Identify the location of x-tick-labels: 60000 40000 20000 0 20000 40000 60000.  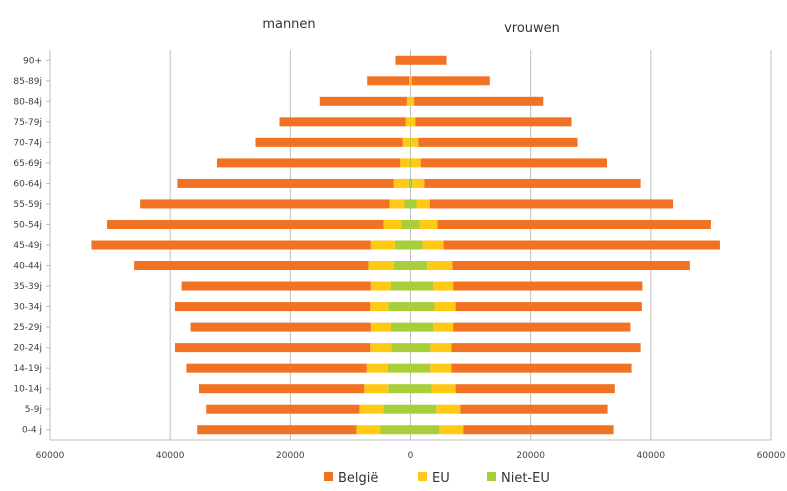
(411, 456).